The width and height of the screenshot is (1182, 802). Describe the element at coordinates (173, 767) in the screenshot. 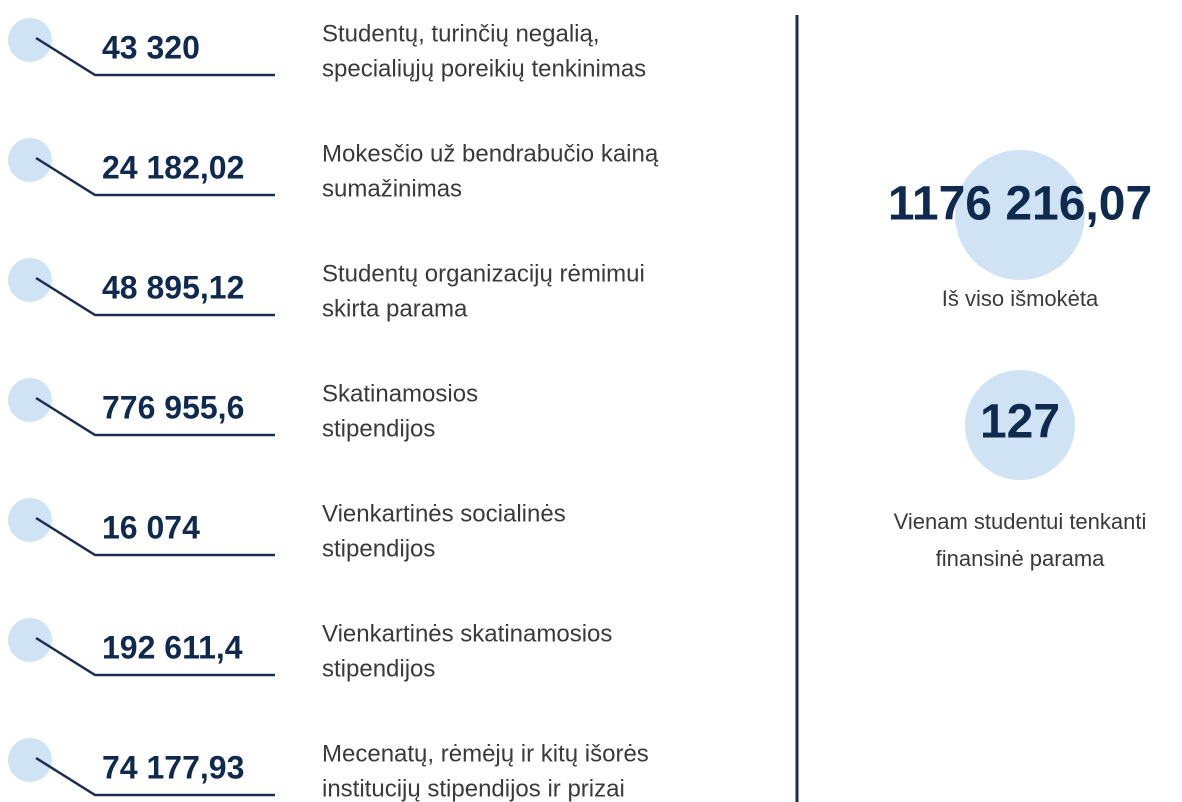

I see `item-value: 74 177,93` at that location.